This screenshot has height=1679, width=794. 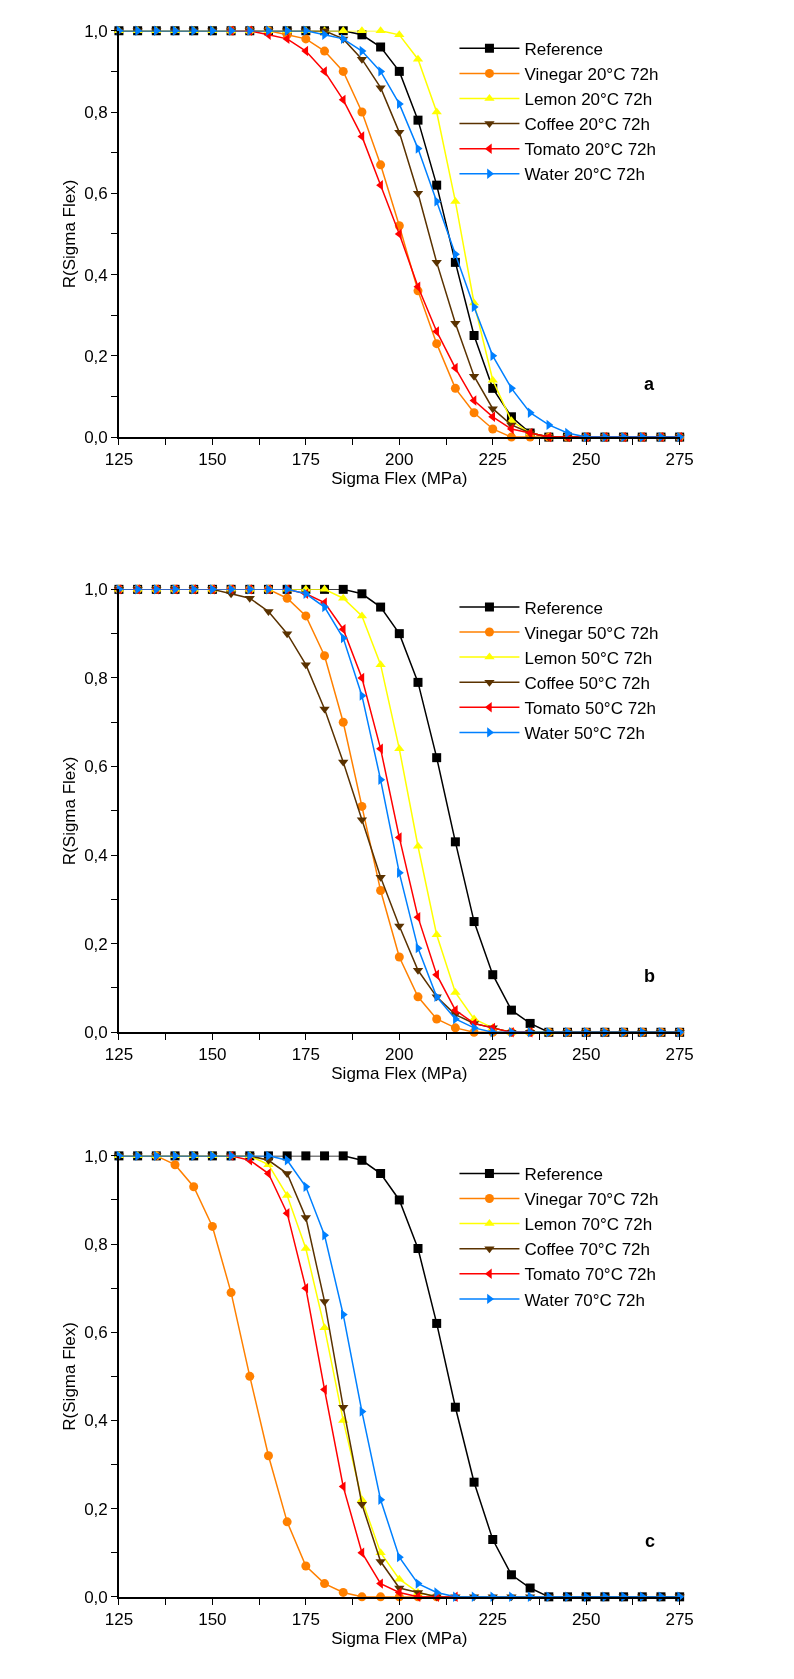 What do you see at coordinates (584, 1300) in the screenshot?
I see `legend-label: Water 70°C 72h` at bounding box center [584, 1300].